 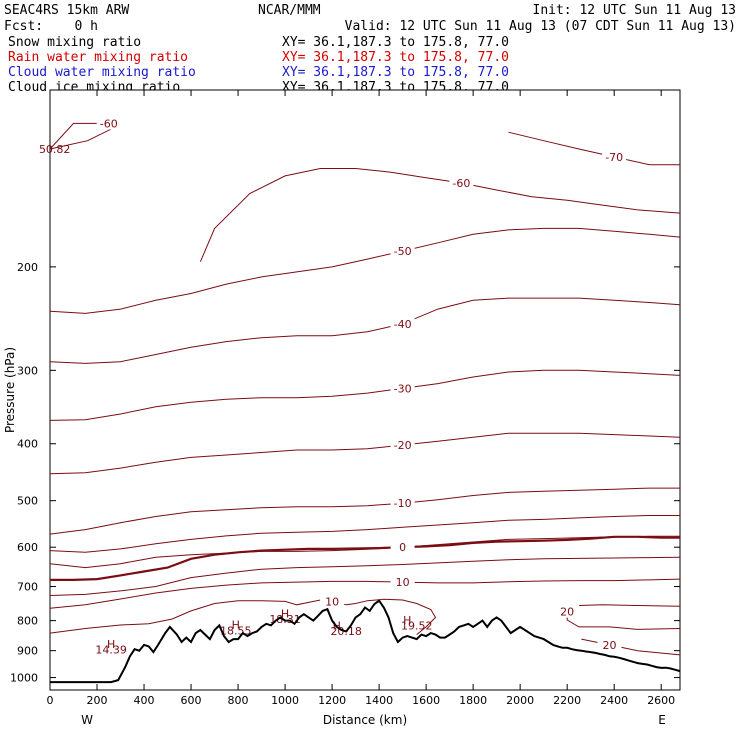 What do you see at coordinates (97, 700) in the screenshot?
I see `x-tick-label: 200` at bounding box center [97, 700].